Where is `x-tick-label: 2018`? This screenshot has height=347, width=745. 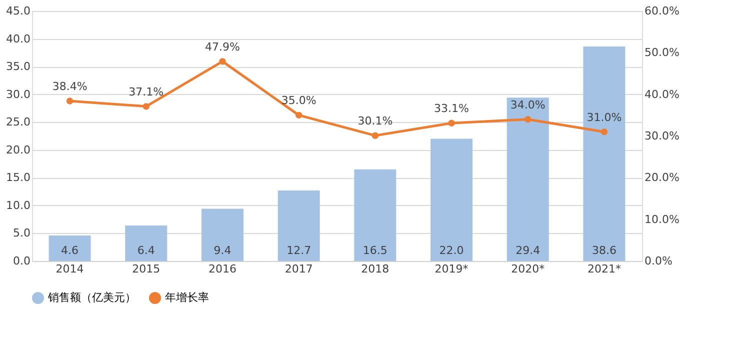 x-tick-label: 2018 is located at coordinates (375, 269).